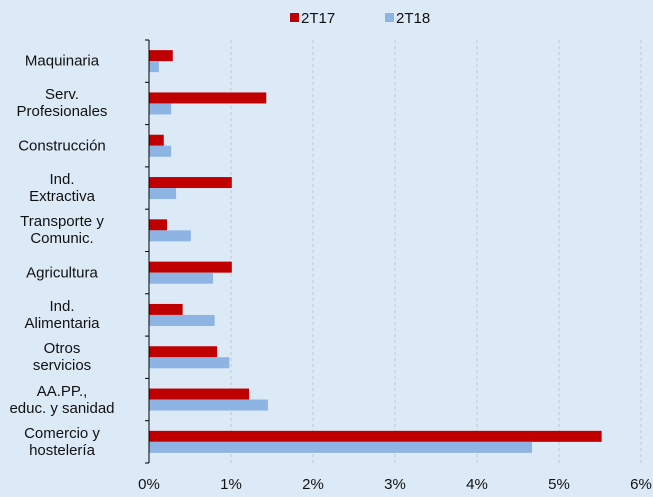 The height and width of the screenshot is (497, 653). Describe the element at coordinates (62, 61) in the screenshot. I see `y-tick-label: Maquinaria` at that location.